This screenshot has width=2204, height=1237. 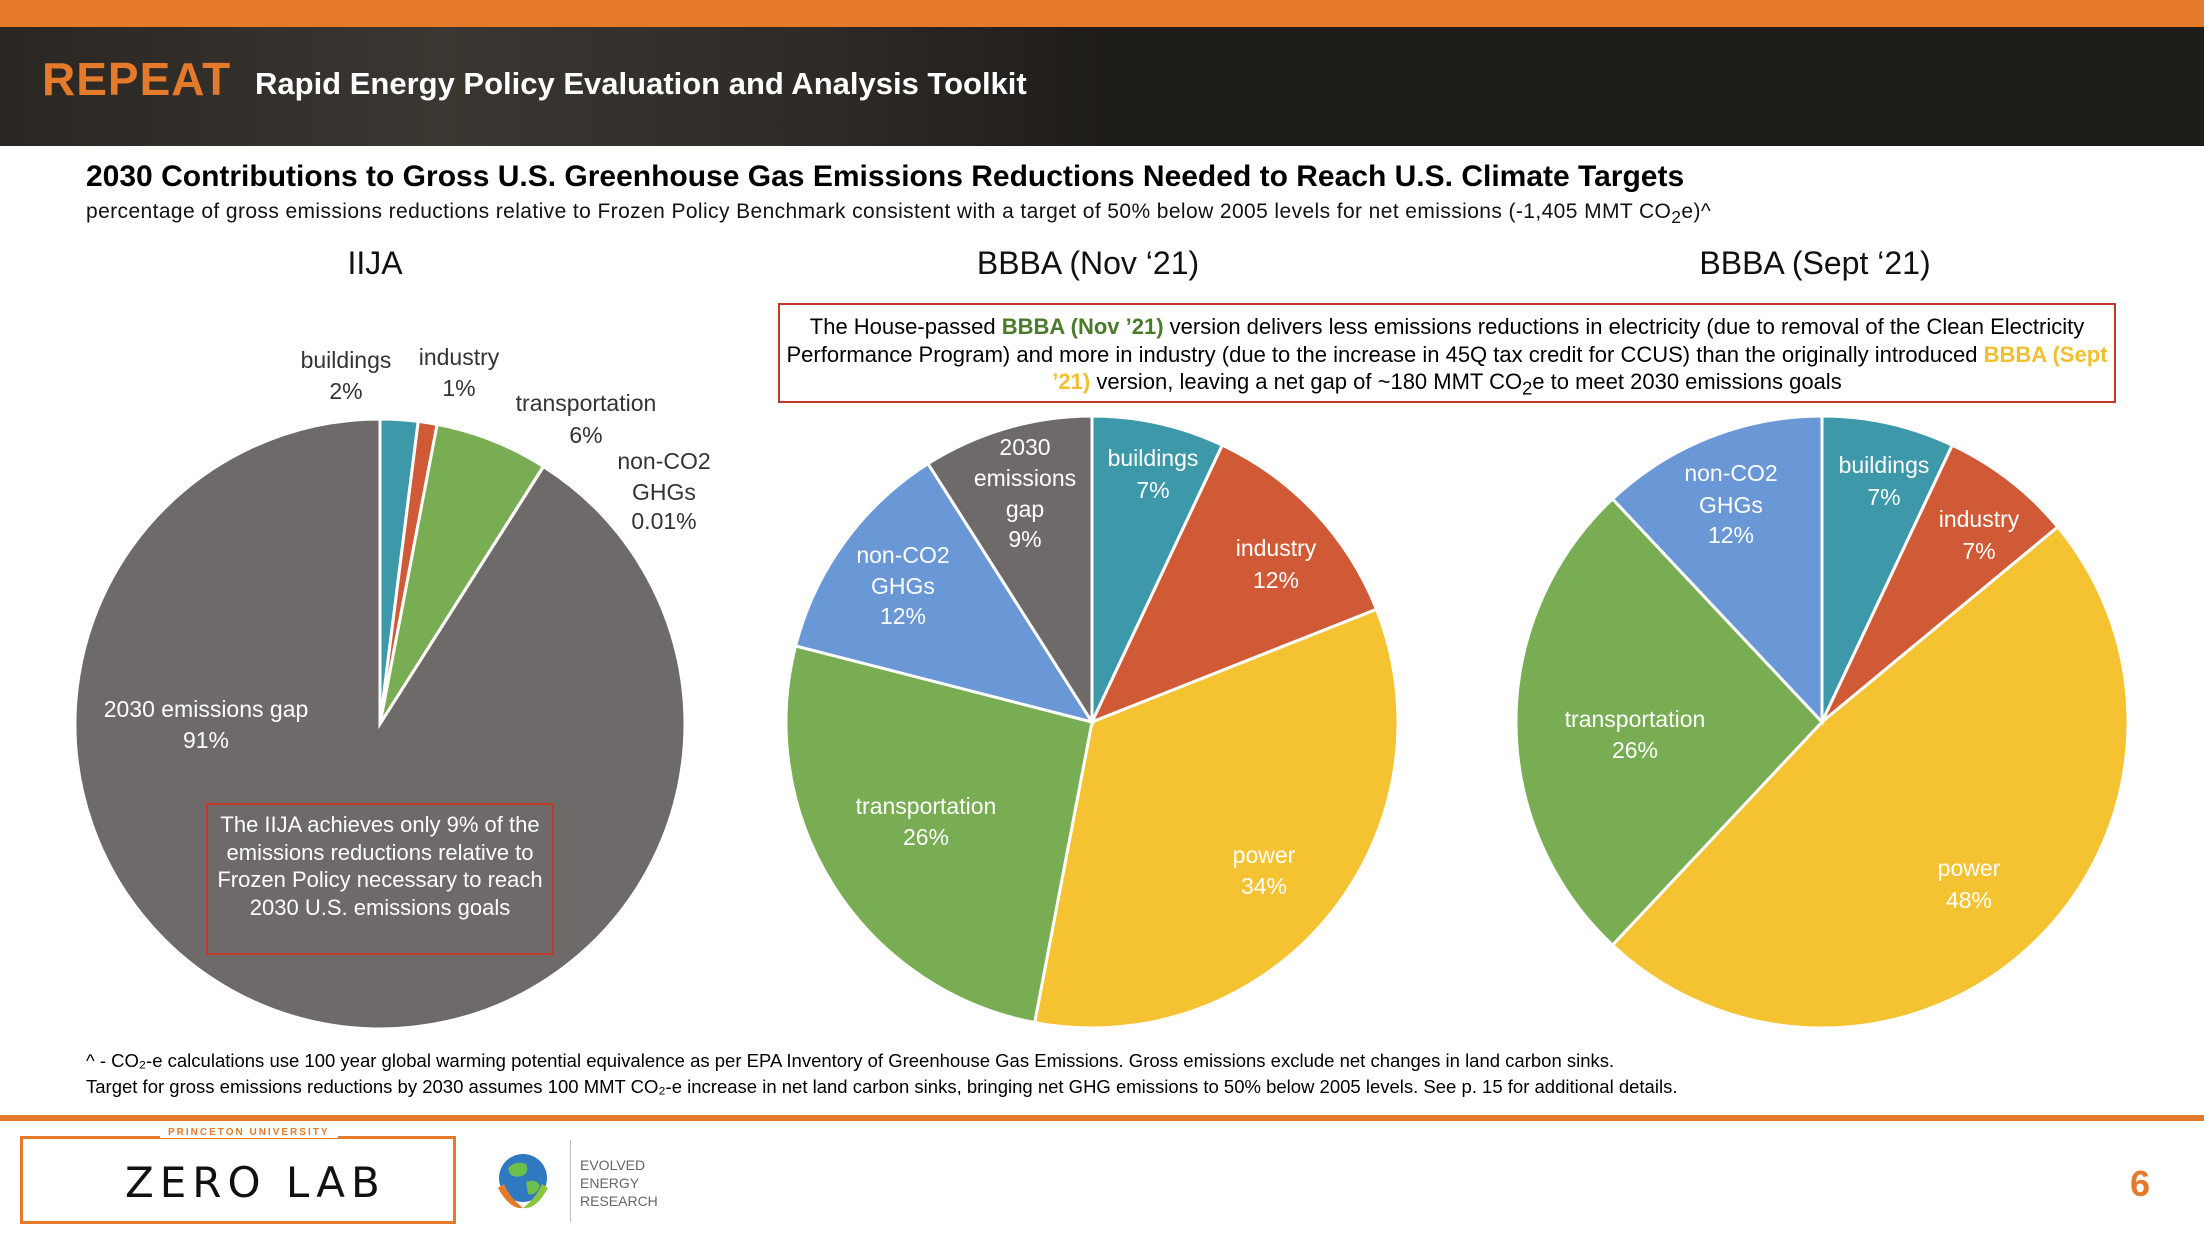 What do you see at coordinates (1024, 539) in the screenshot?
I see `label-value: 9%` at bounding box center [1024, 539].